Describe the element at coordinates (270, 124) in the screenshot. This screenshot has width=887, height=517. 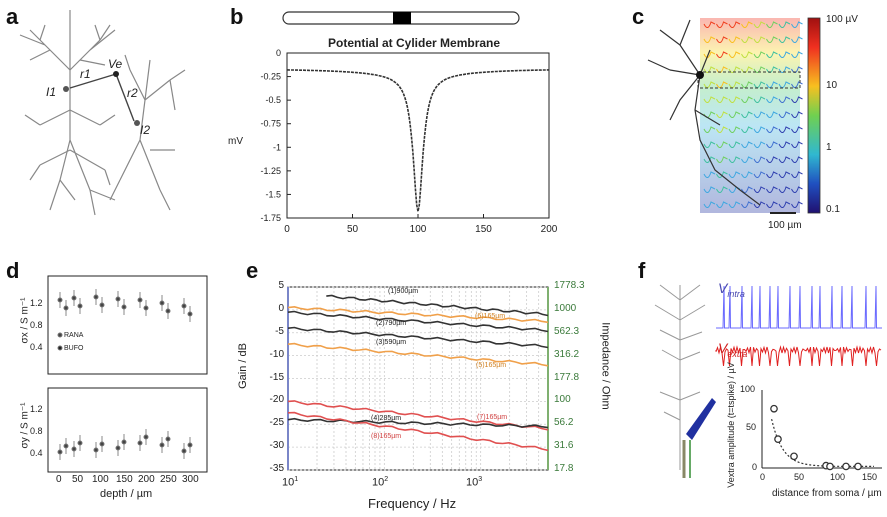
I see `b-ytick-label: -0.75` at that location.